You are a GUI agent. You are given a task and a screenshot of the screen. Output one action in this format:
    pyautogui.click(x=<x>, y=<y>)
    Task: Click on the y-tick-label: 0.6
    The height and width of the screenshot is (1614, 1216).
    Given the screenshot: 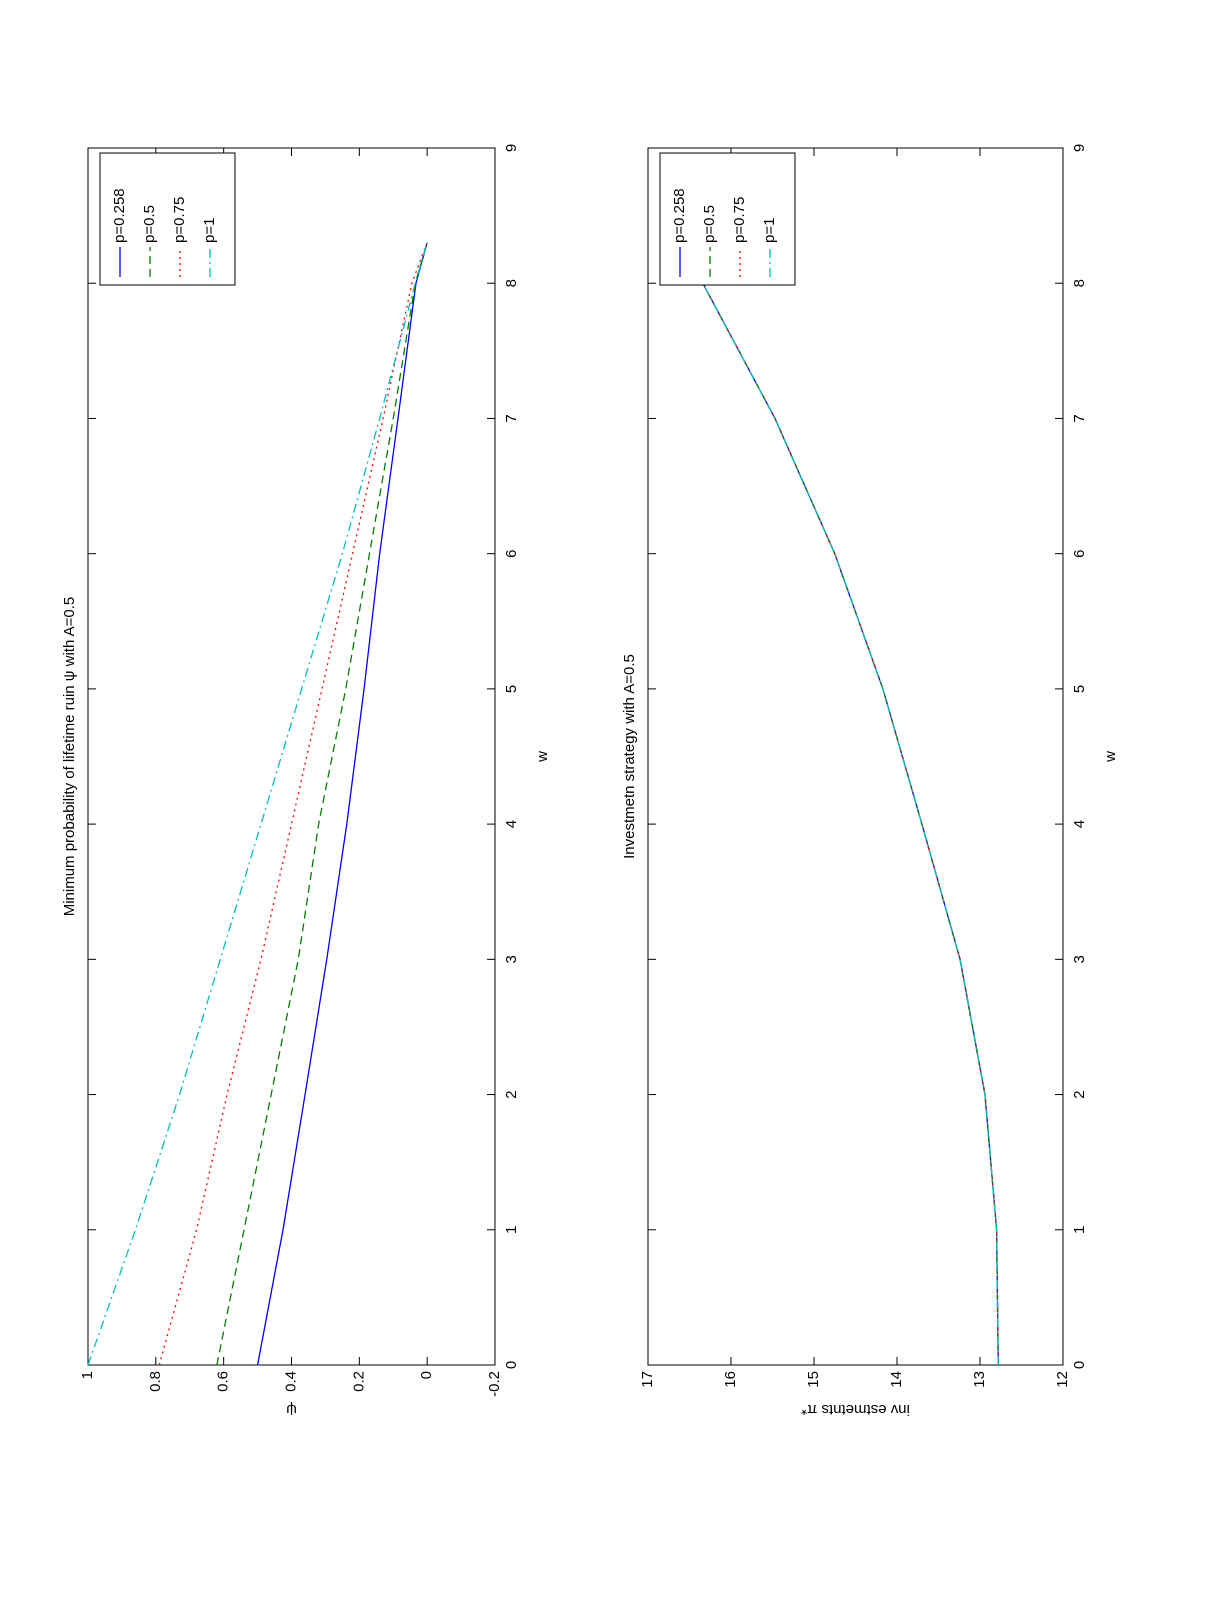 What is the action you would take?
    pyautogui.click(x=223, y=1381)
    